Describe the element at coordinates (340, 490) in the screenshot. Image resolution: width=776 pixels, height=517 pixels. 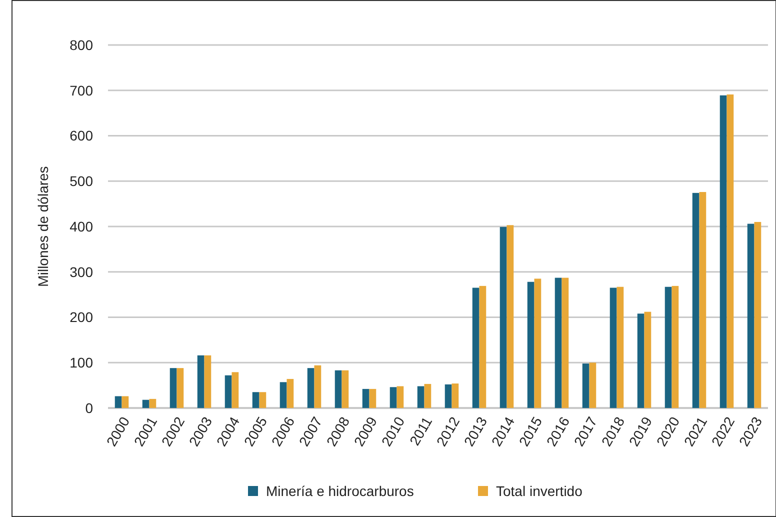
I see `legend-label: Minería e hidrocarburos` at that location.